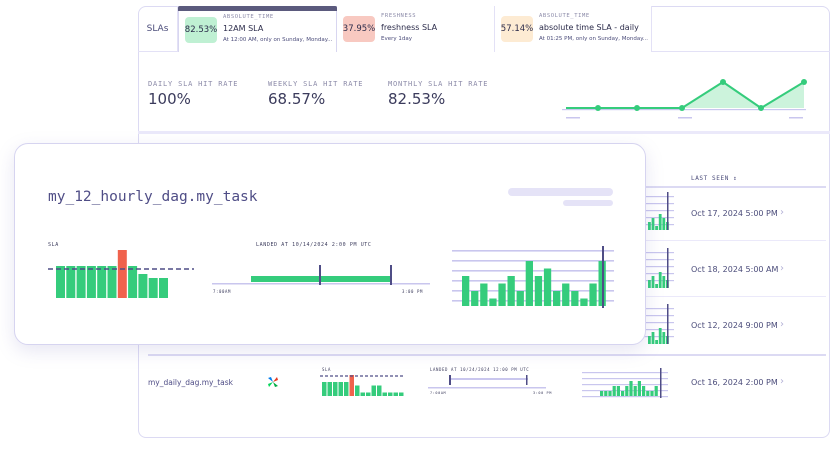  What do you see at coordinates (362, 385) in the screenshot?
I see `row-sla-chart` at bounding box center [362, 385].